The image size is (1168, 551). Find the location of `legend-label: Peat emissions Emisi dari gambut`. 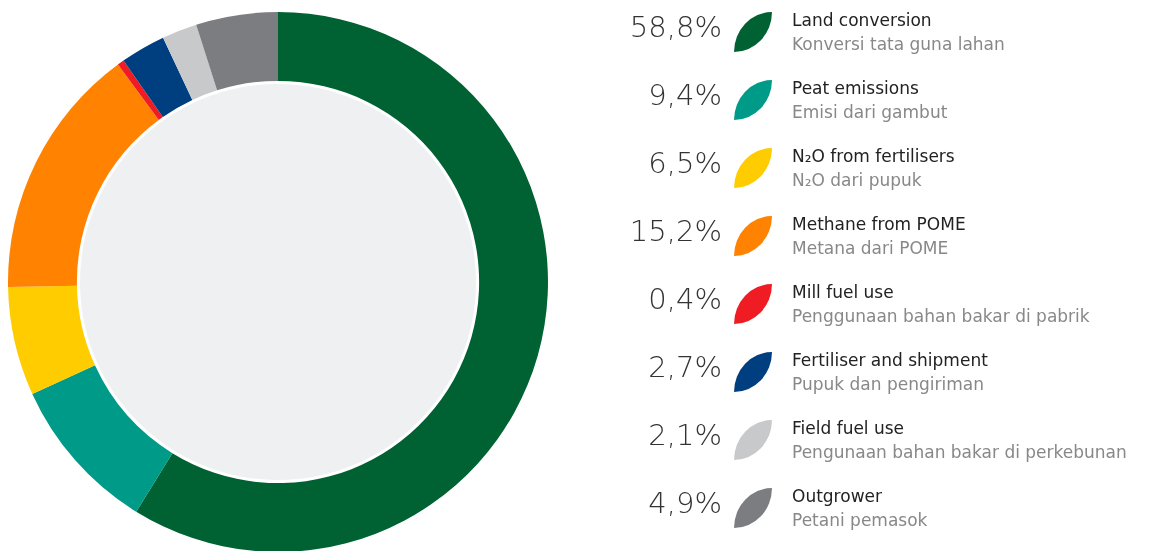

legend-label: Peat emissions Emisi dari gambut is located at coordinates (870, 100).